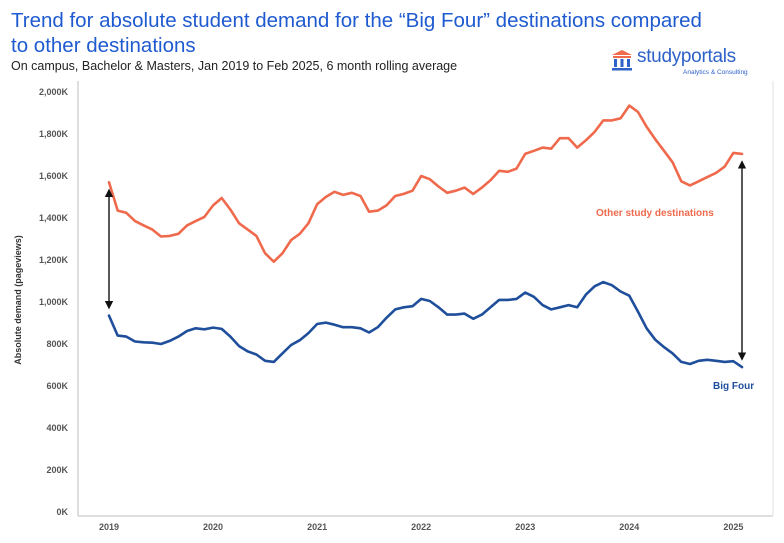 The height and width of the screenshot is (543, 784). Describe the element at coordinates (317, 527) in the screenshot. I see `x-tick-label: 2021` at that location.